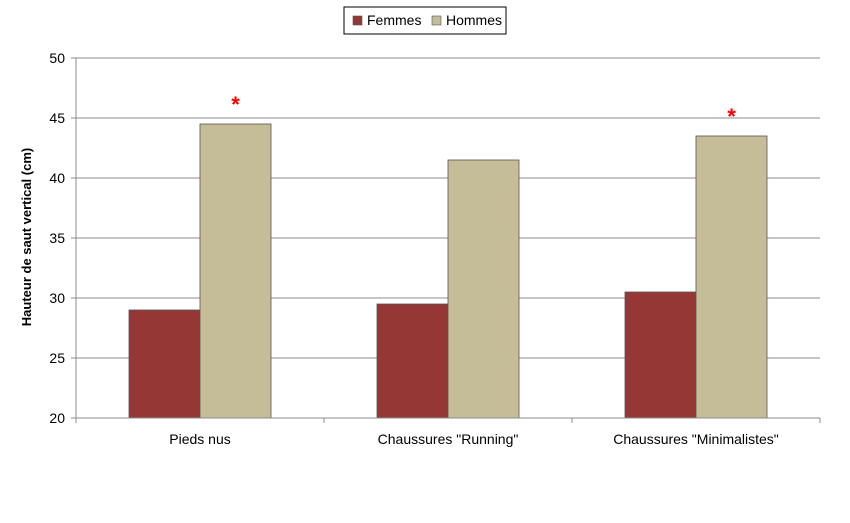 This screenshot has height=523, width=850. Describe the element at coordinates (57, 358) in the screenshot. I see `y-tick-label: 25` at that location.